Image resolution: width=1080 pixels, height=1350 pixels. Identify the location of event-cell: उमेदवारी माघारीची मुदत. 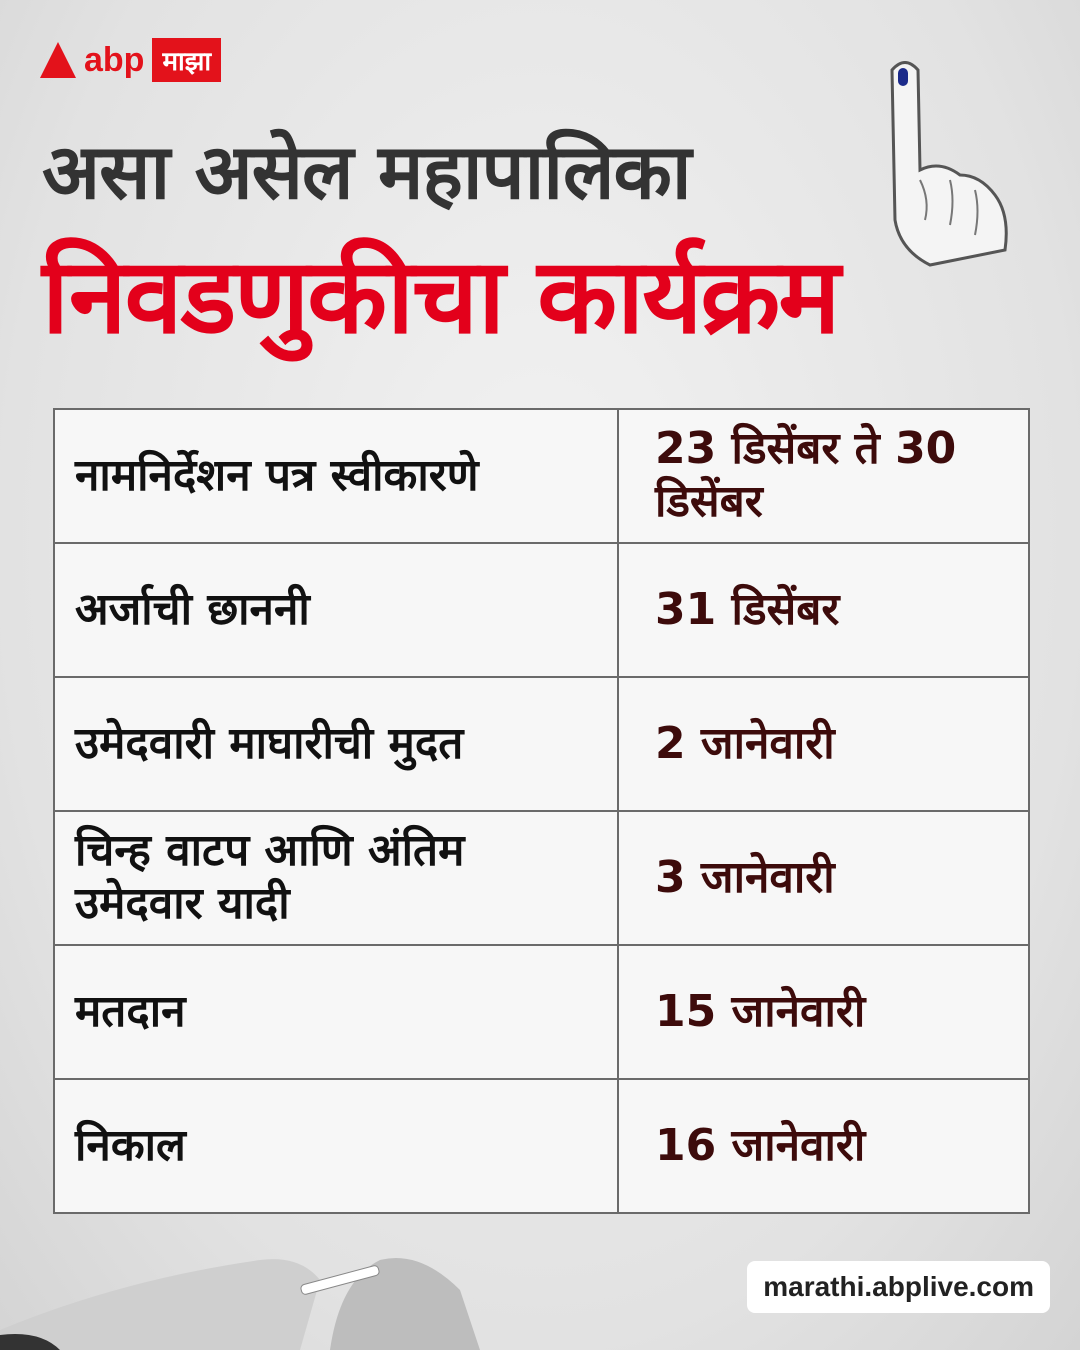
(336, 744).